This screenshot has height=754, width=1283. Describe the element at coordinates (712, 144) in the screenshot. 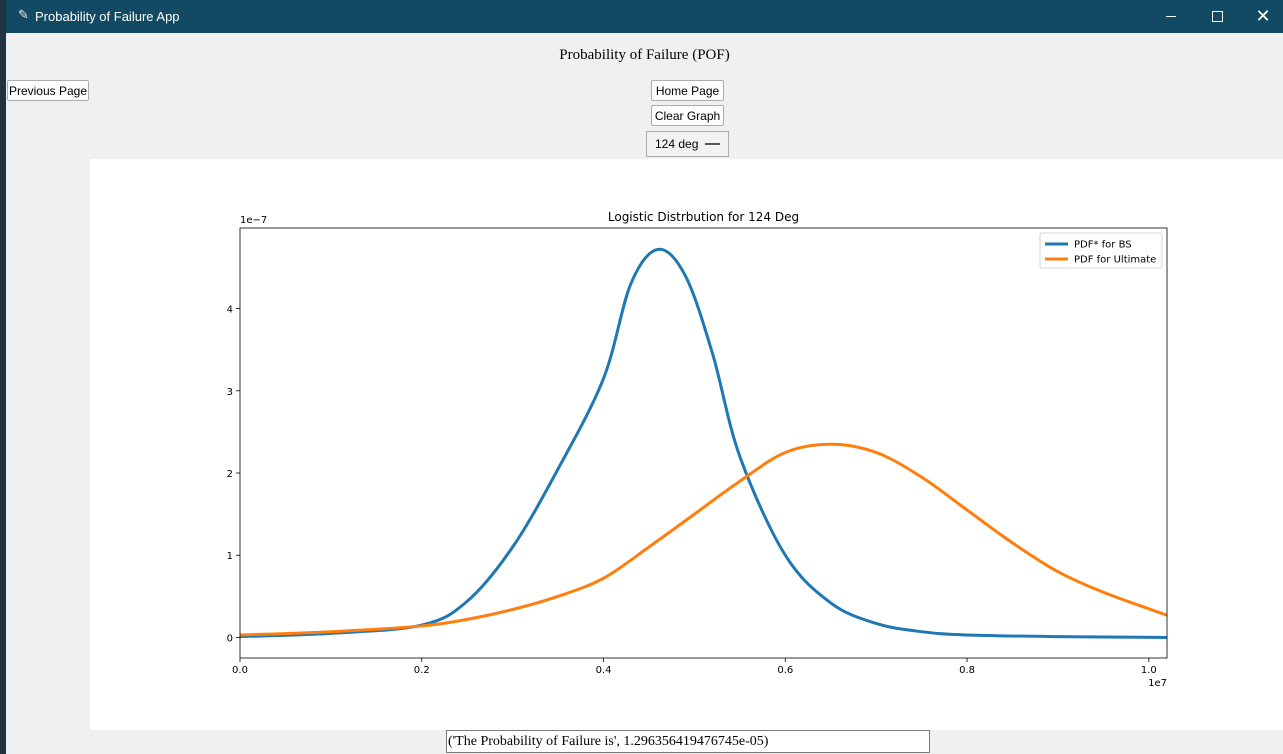

I see `dropdown-indicator-icon` at that location.